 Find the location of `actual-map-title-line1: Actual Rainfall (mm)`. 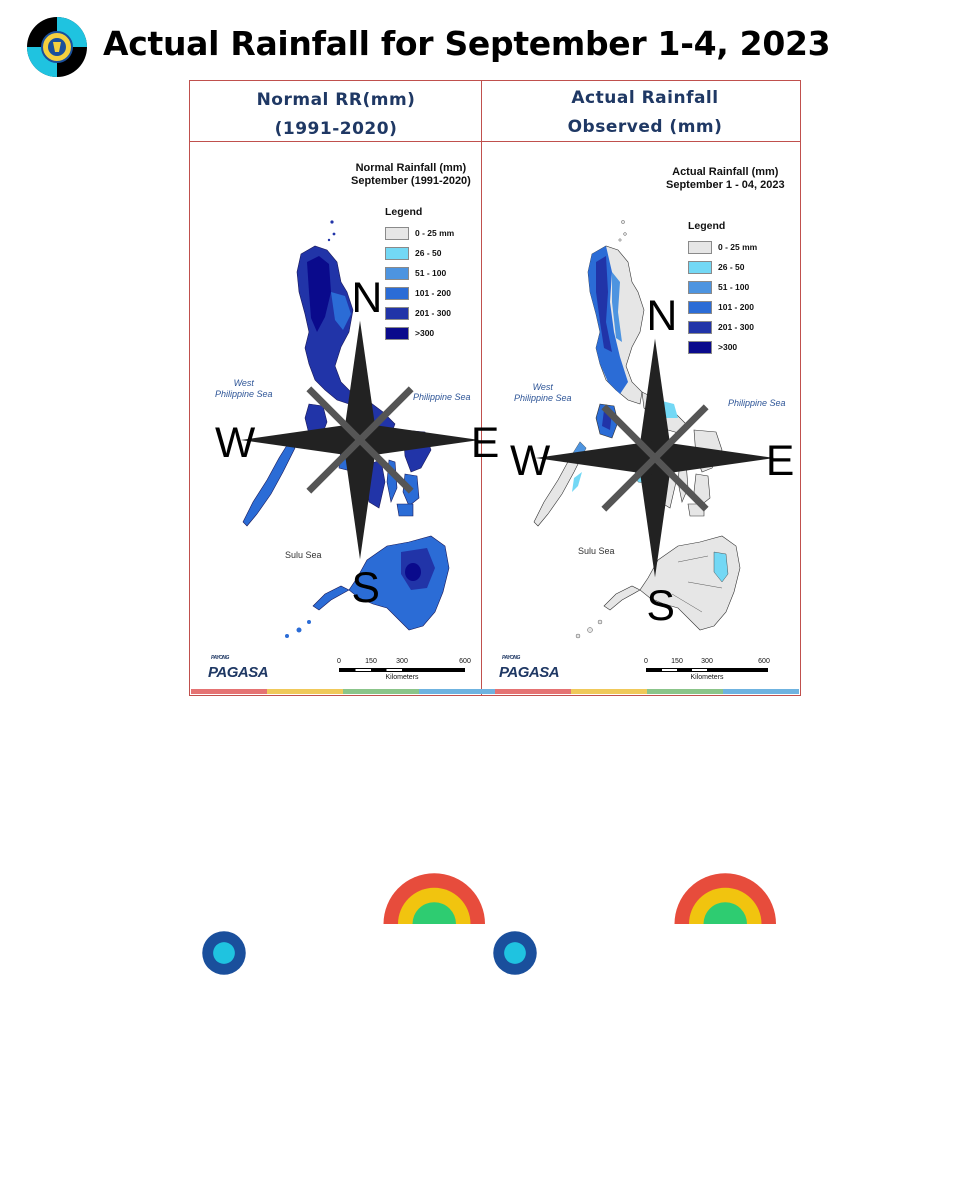

actual-map-title-line1: Actual Rainfall (mm) is located at coordinates (725, 172).